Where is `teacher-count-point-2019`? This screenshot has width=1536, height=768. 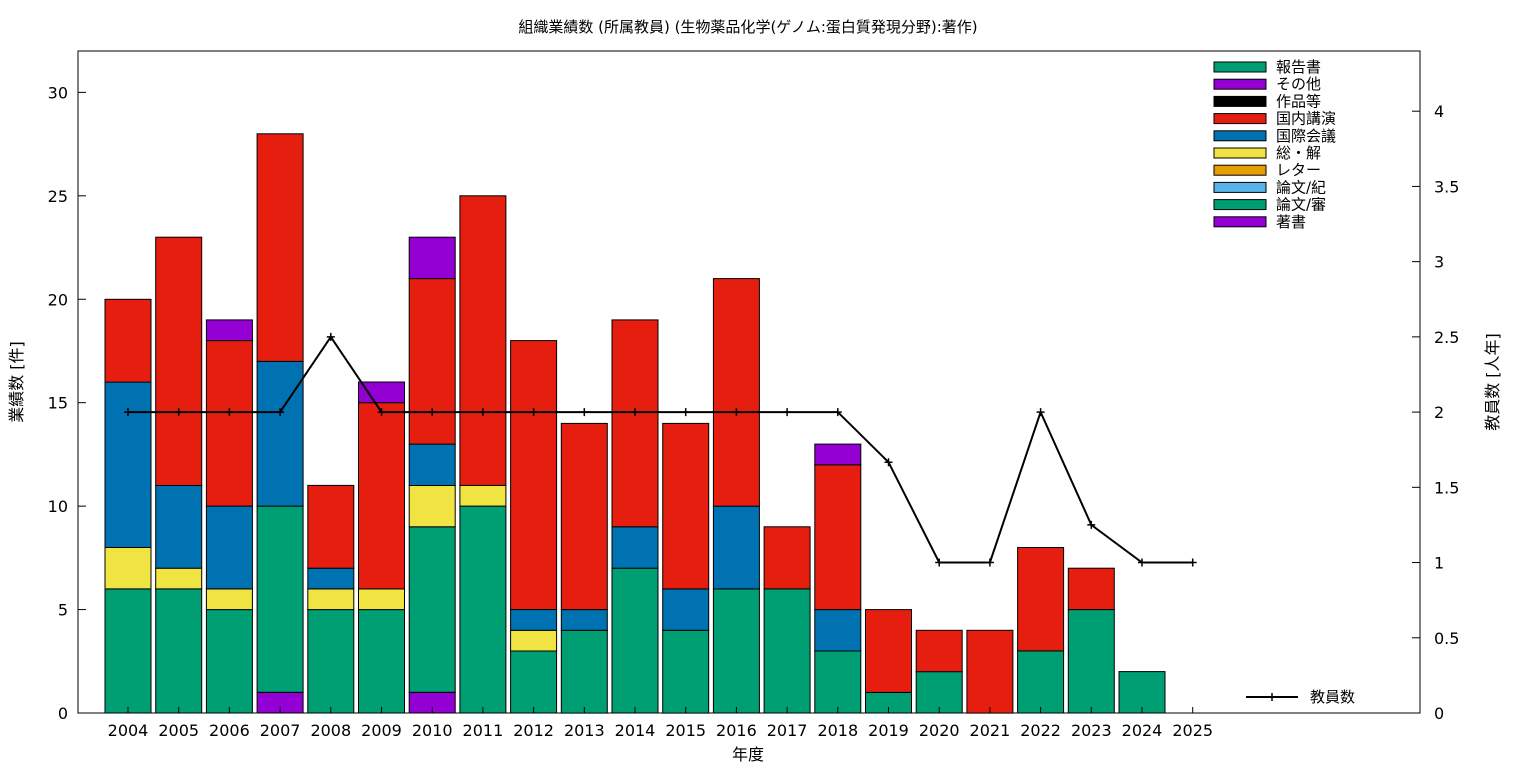
teacher-count-point-2019 is located at coordinates (888, 462).